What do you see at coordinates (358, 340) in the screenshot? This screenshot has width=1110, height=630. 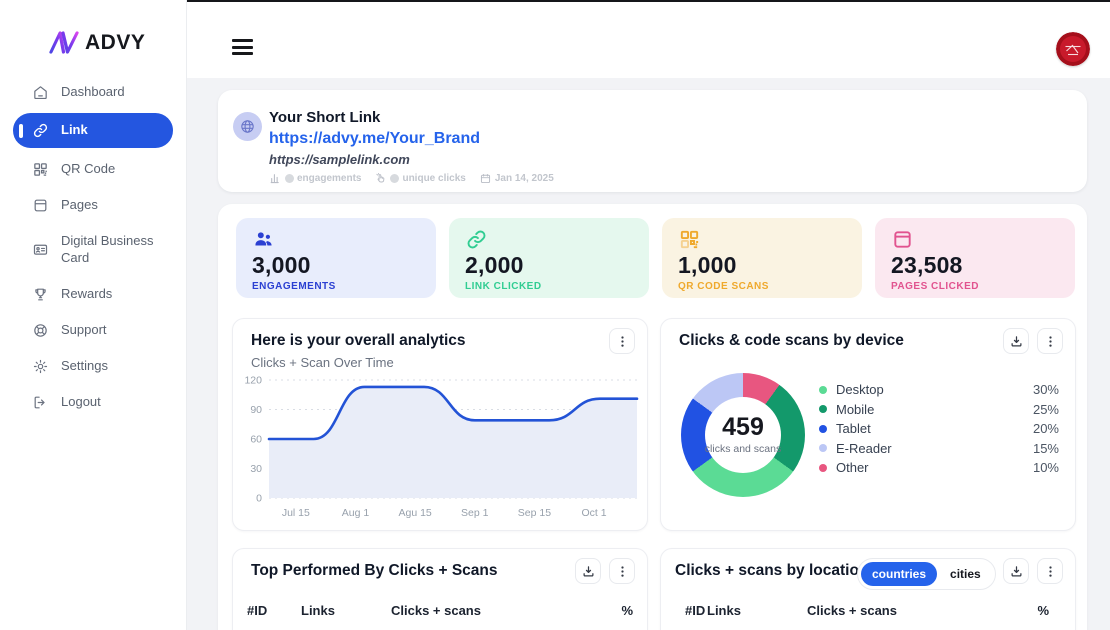 I see `analytics-title: Here is your overall analytics` at bounding box center [358, 340].